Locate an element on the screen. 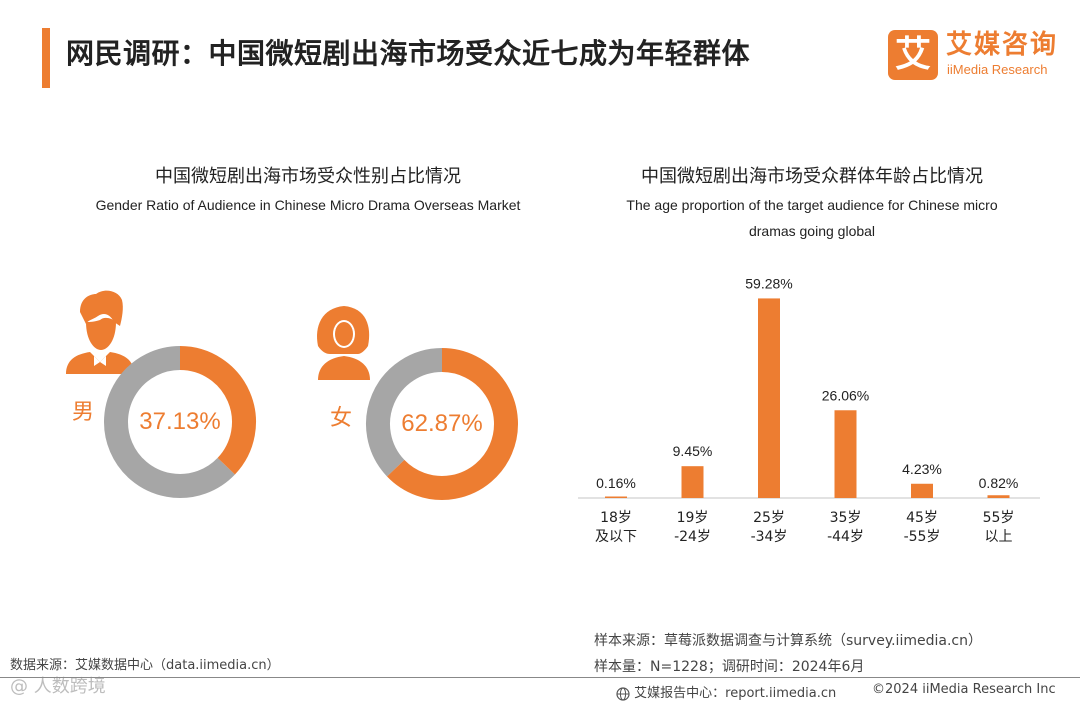 The width and height of the screenshot is (1080, 702). age-chart-title-cn: 中国微短剧出海市场受众群体年龄占比情况 is located at coordinates (812, 176).